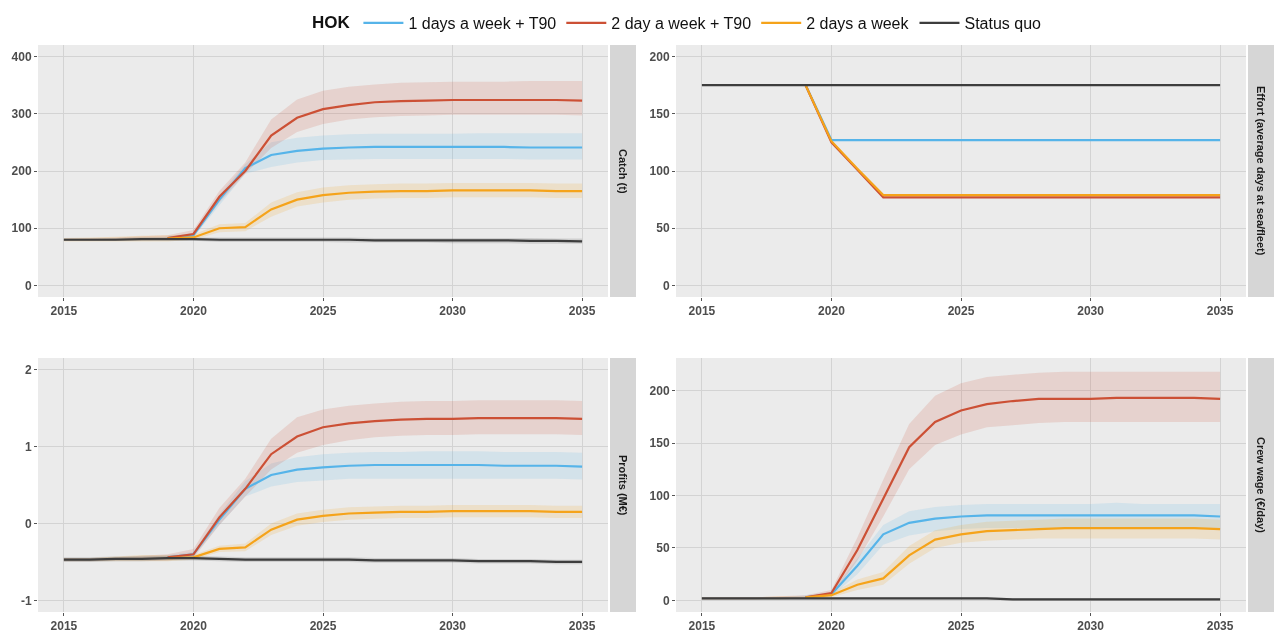 The image size is (1277, 636). What do you see at coordinates (482, 24) in the screenshot?
I see `legend-label: 1 days a week + T90` at bounding box center [482, 24].